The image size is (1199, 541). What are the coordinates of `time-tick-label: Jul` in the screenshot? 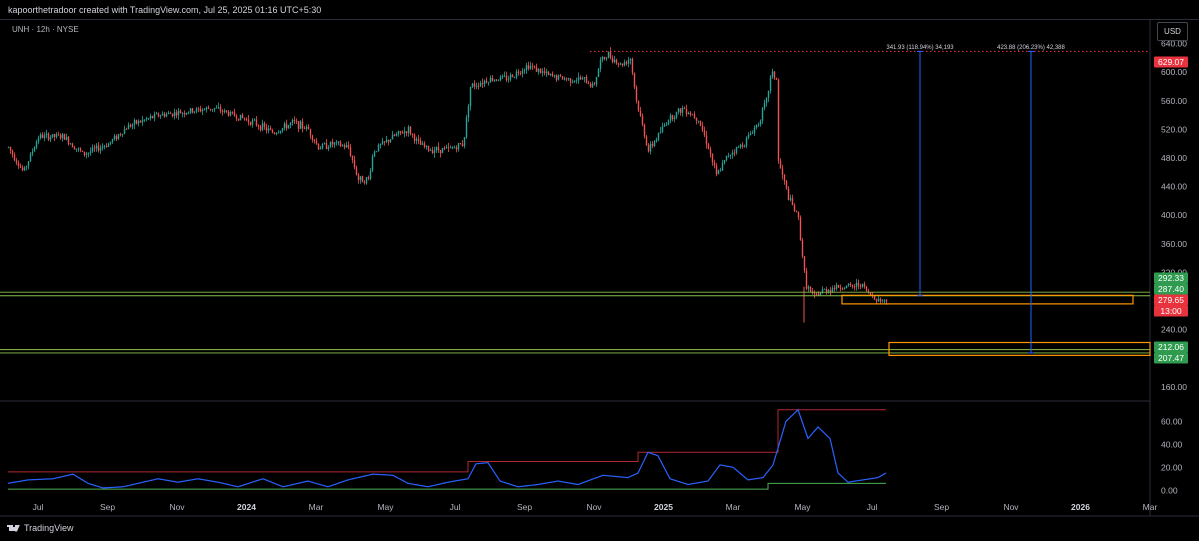 It's located at (38, 507).